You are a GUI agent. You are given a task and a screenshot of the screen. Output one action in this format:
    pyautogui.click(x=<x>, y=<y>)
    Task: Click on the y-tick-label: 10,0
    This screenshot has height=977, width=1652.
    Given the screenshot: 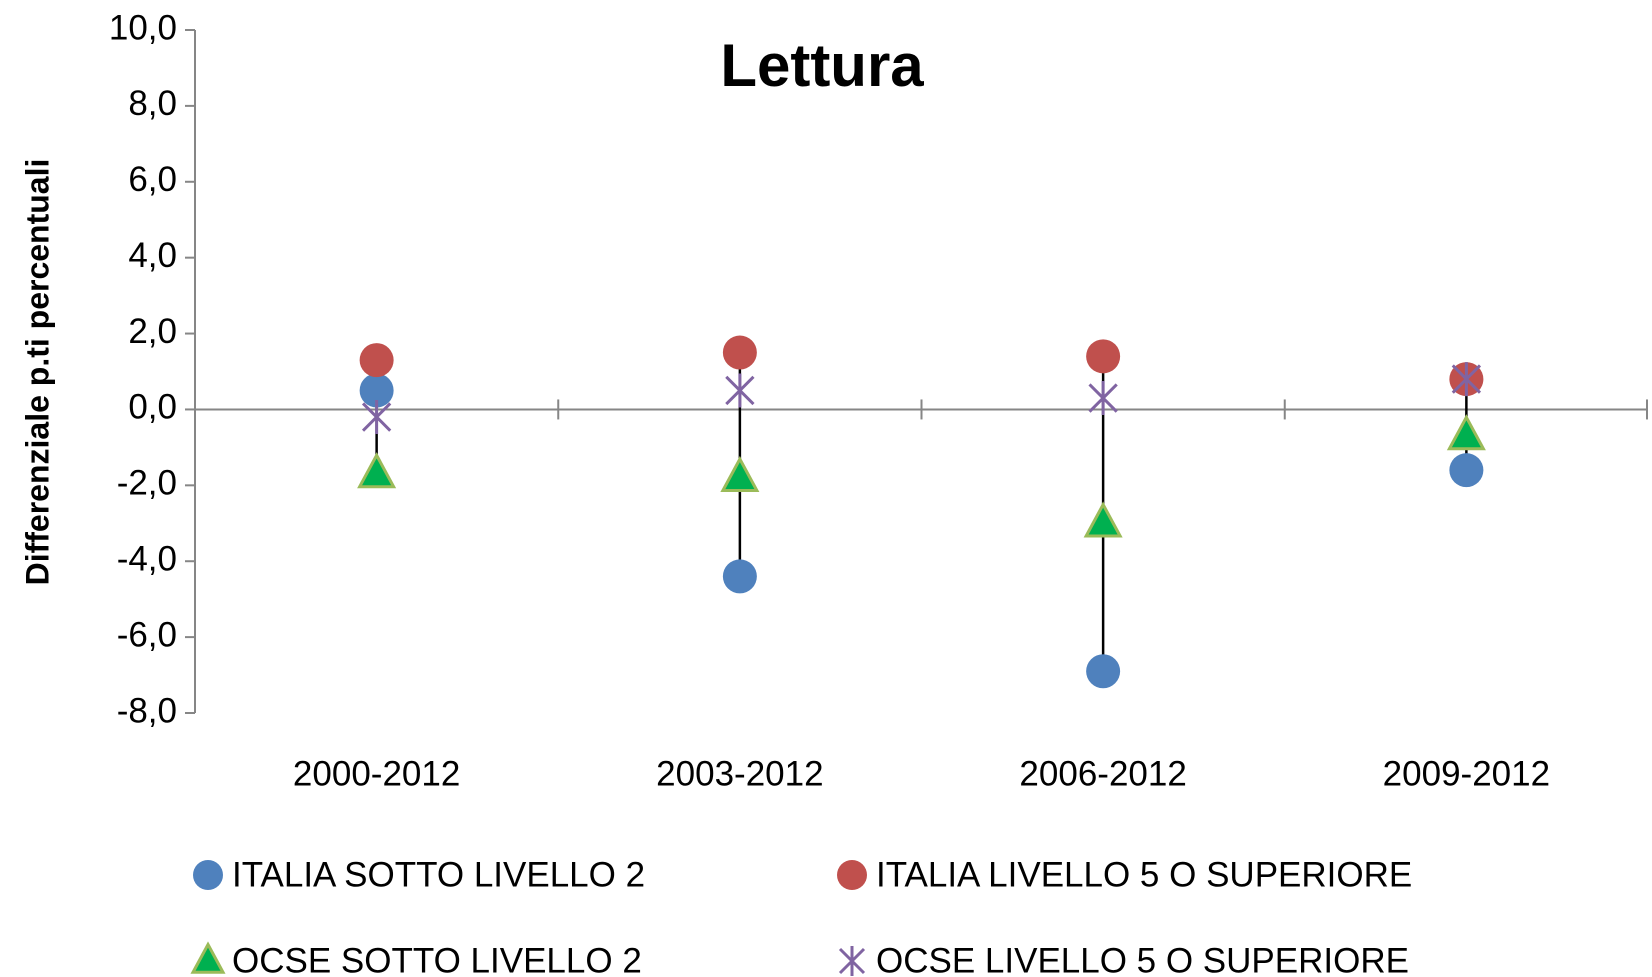 What is the action you would take?
    pyautogui.click(x=143, y=27)
    